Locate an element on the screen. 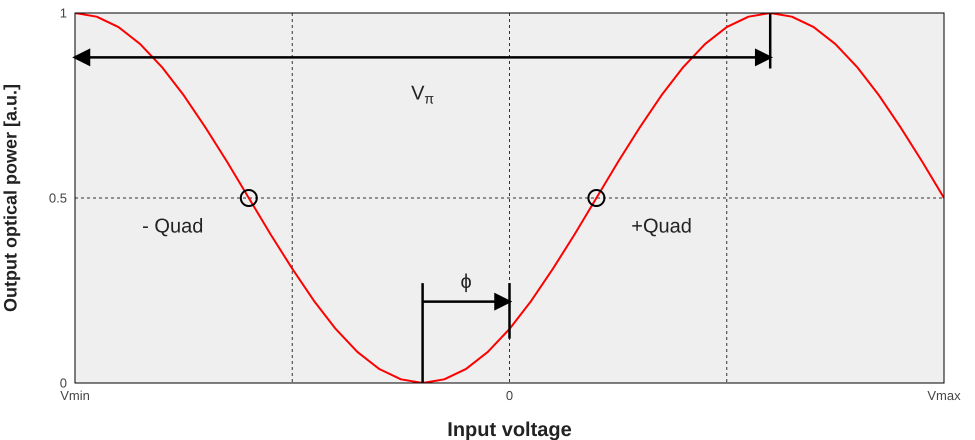  annotation: - Quad is located at coordinates (173, 227).